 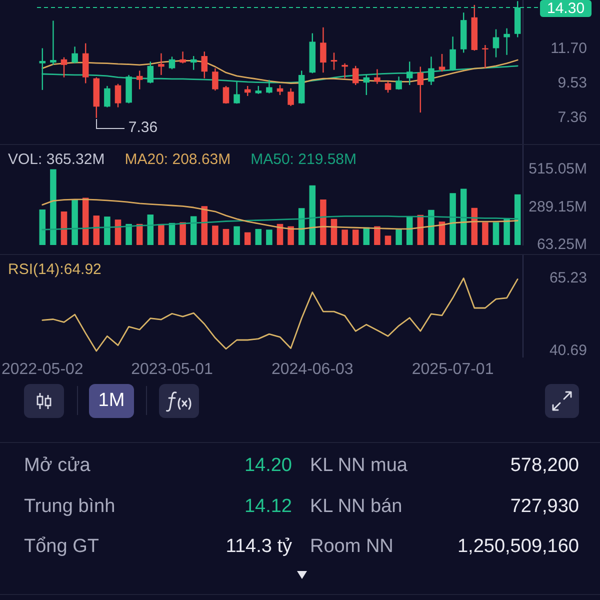 I want to click on y-tick-label: 11.70, so click(x=568, y=49).